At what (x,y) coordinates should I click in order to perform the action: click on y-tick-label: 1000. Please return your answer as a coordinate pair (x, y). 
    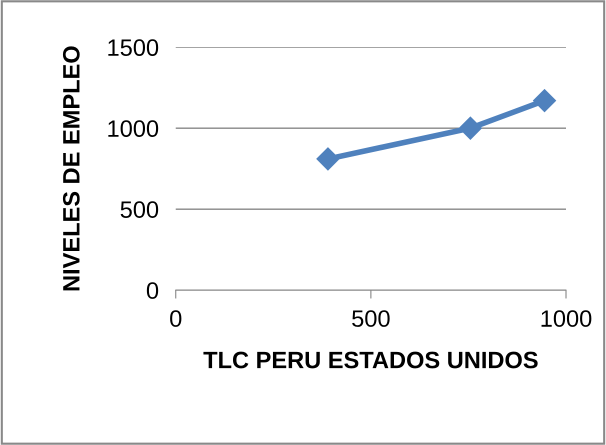
    Looking at the image, I should click on (133, 128).